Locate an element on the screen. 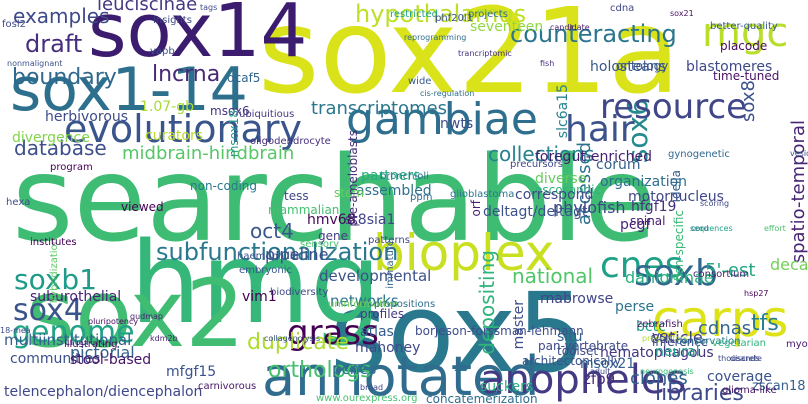 The height and width of the screenshot is (404, 808). cloud-word: tfs is located at coordinates (765, 323).